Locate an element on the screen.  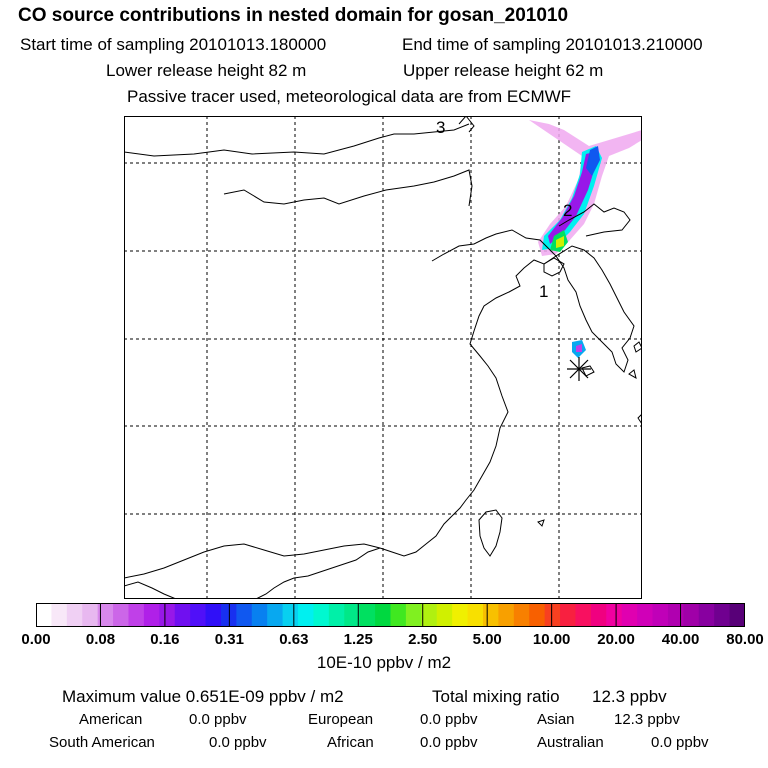
upper-release-height: Upper release height 62 m is located at coordinates (503, 70).